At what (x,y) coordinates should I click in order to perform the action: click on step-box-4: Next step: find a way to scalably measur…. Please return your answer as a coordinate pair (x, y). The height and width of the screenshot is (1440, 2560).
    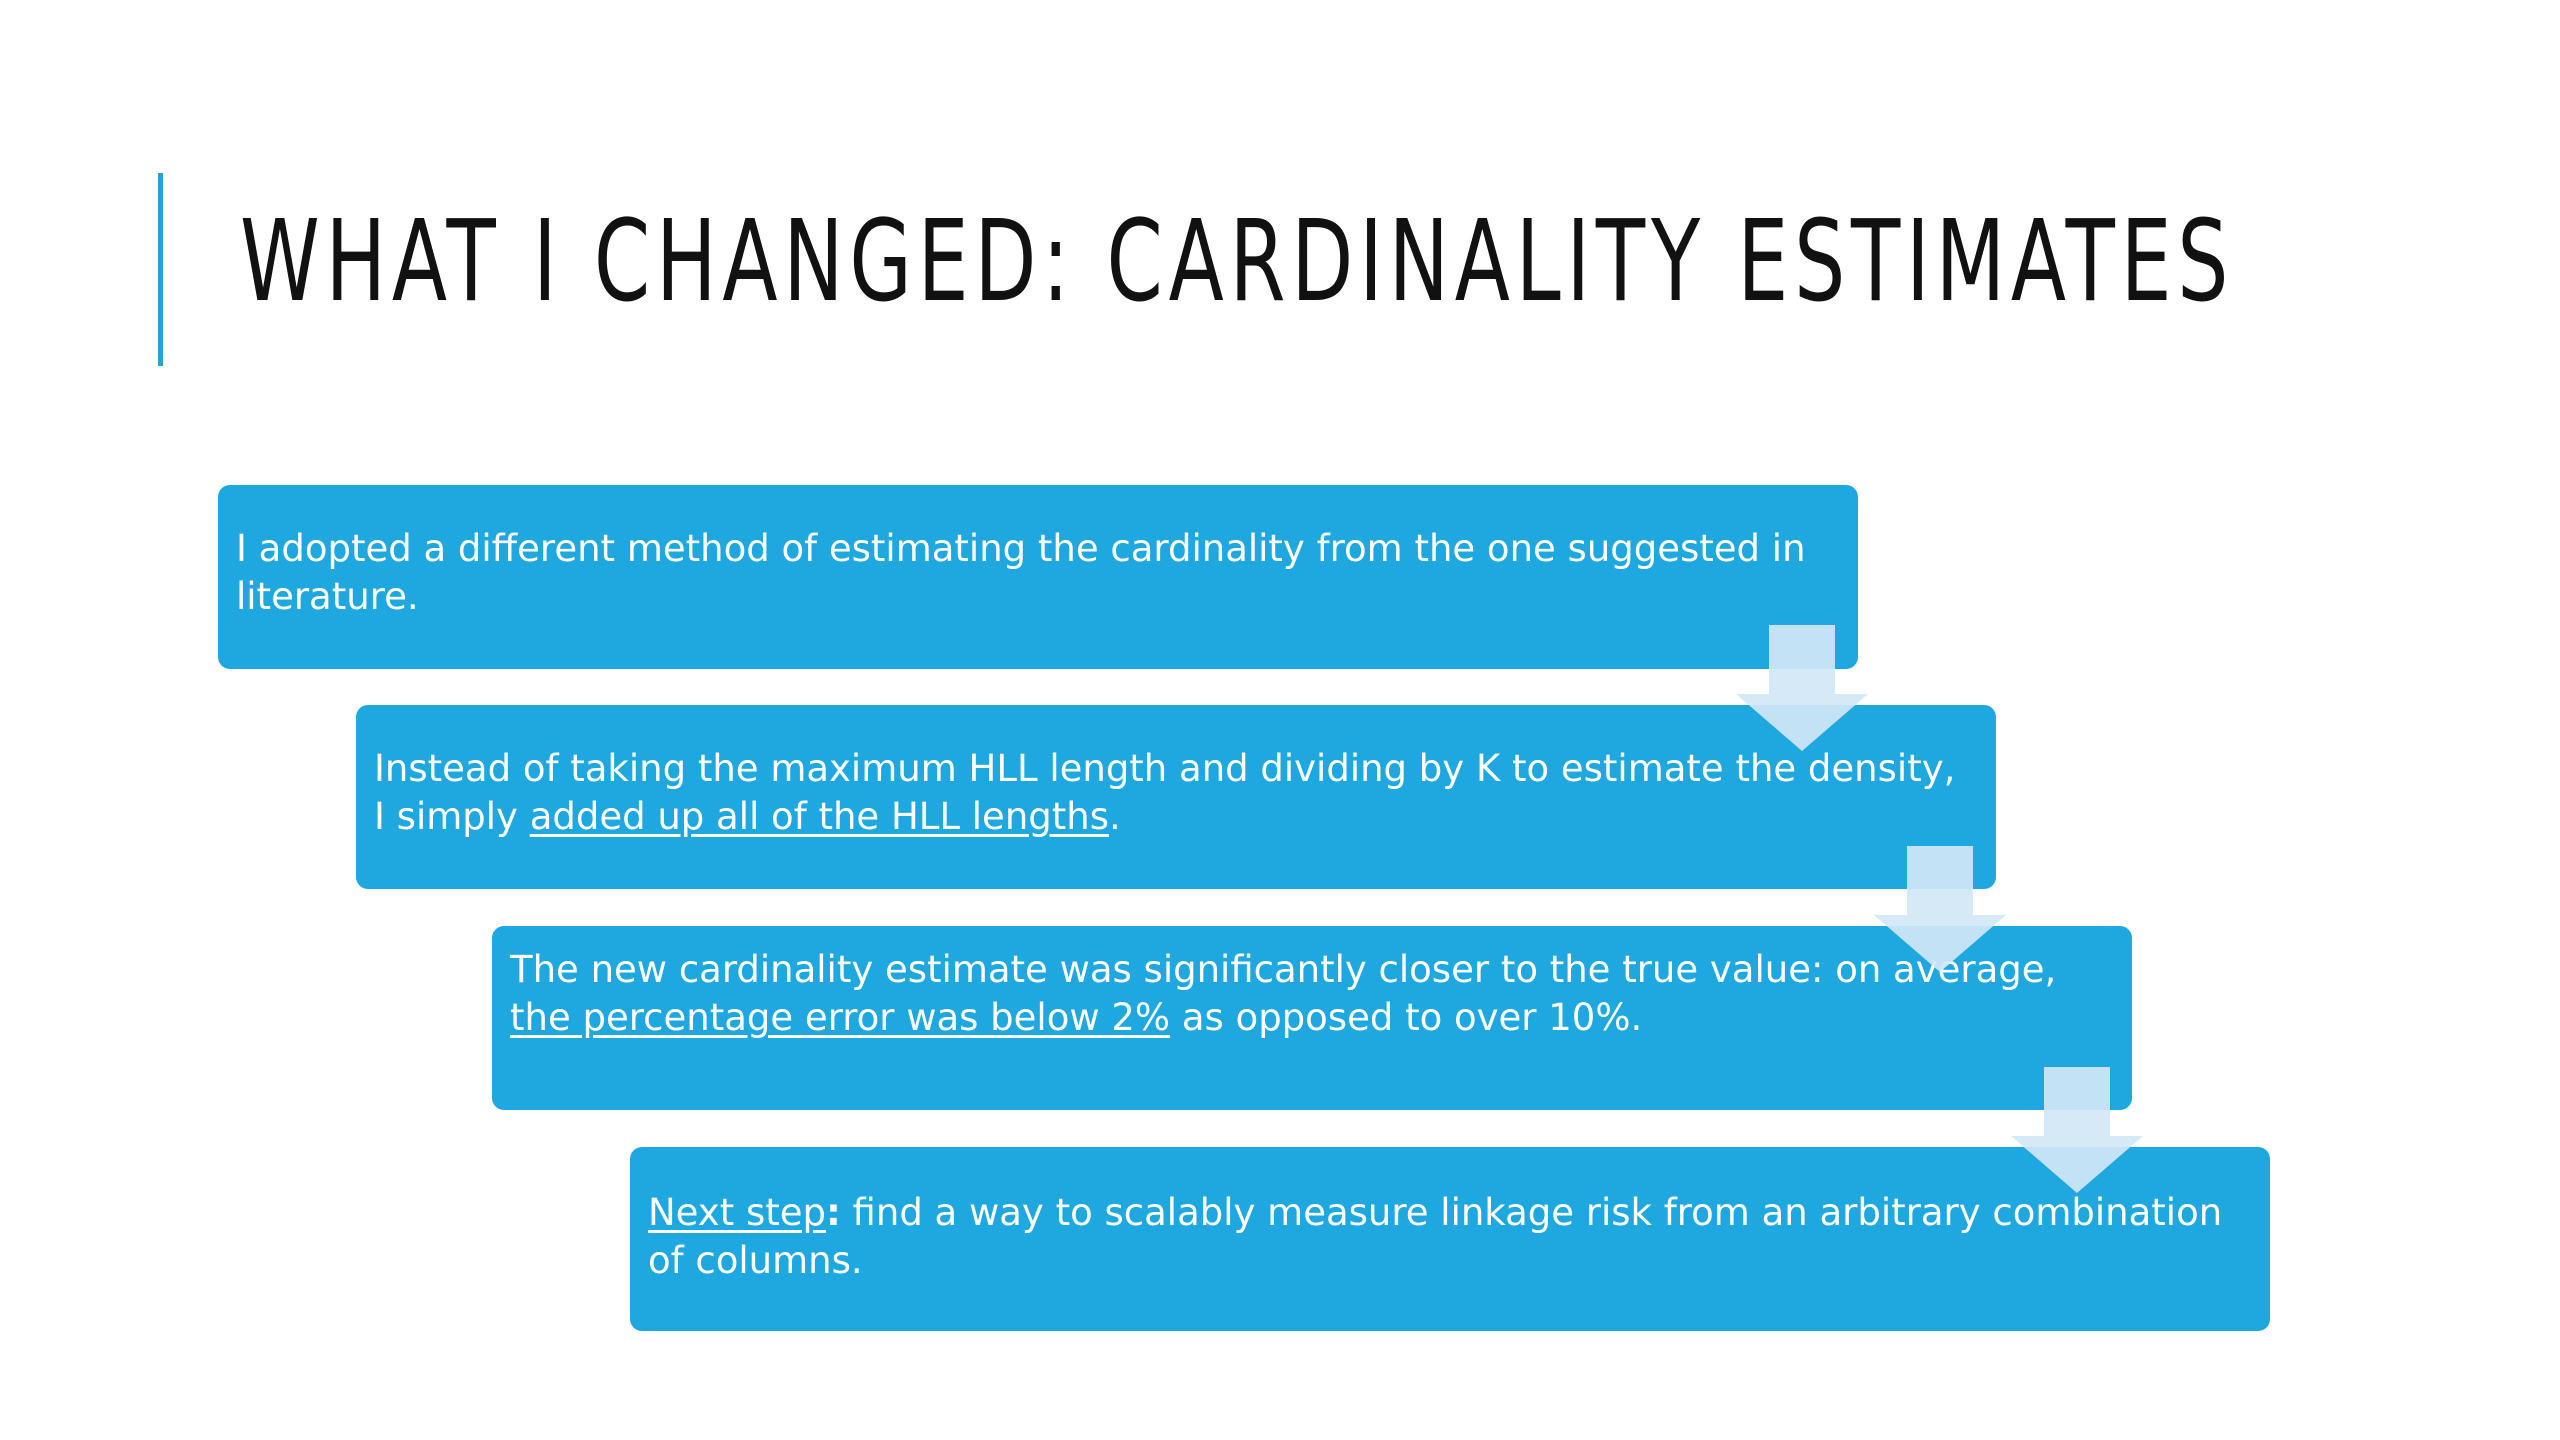
    Looking at the image, I should click on (1450, 1239).